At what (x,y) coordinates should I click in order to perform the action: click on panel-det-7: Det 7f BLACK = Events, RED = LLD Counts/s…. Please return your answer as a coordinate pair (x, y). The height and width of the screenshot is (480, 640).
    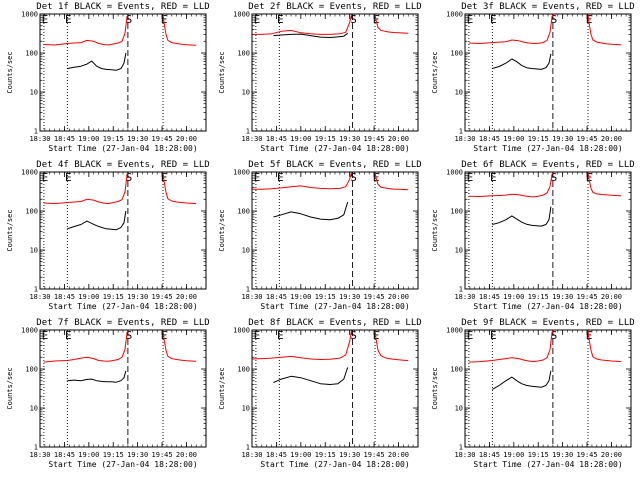
    Looking at the image, I should click on (108, 393).